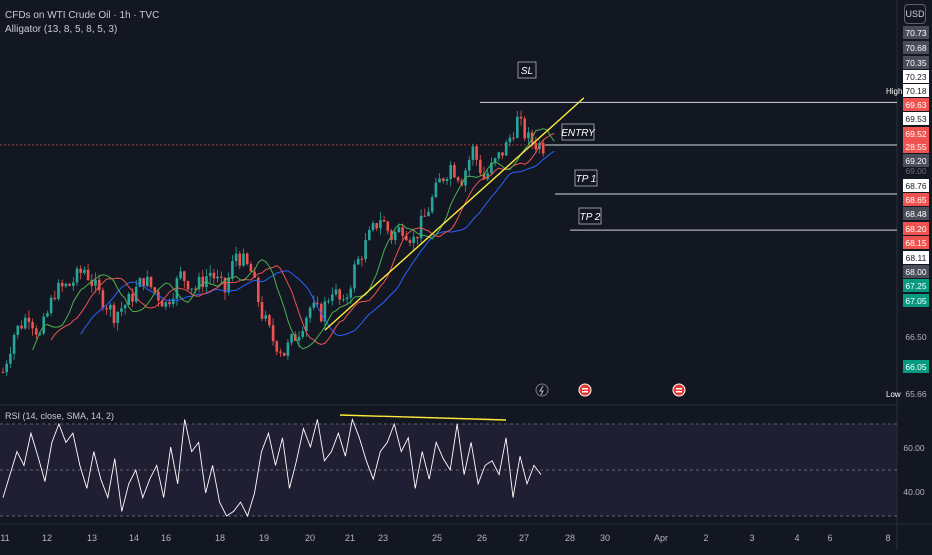 The image size is (932, 555). What do you see at coordinates (61, 29) in the screenshot?
I see `indicator-legend: Alligator (13, 8, 5, 8, 5, 3)` at bounding box center [61, 29].